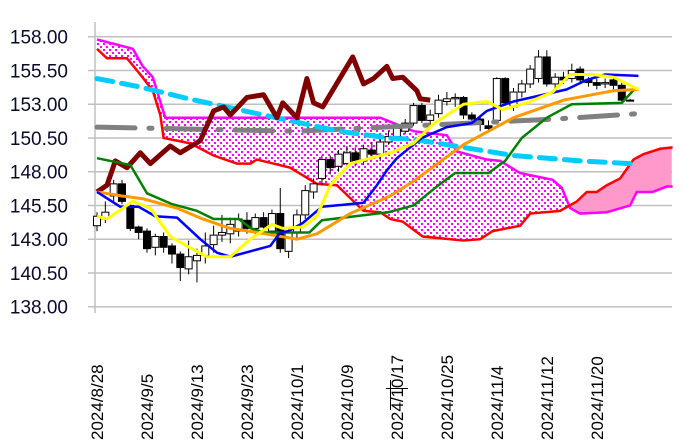 The height and width of the screenshot is (447, 683). What do you see at coordinates (447, 397) in the screenshot?
I see `x-tick-label: 2024/10/25` at bounding box center [447, 397].